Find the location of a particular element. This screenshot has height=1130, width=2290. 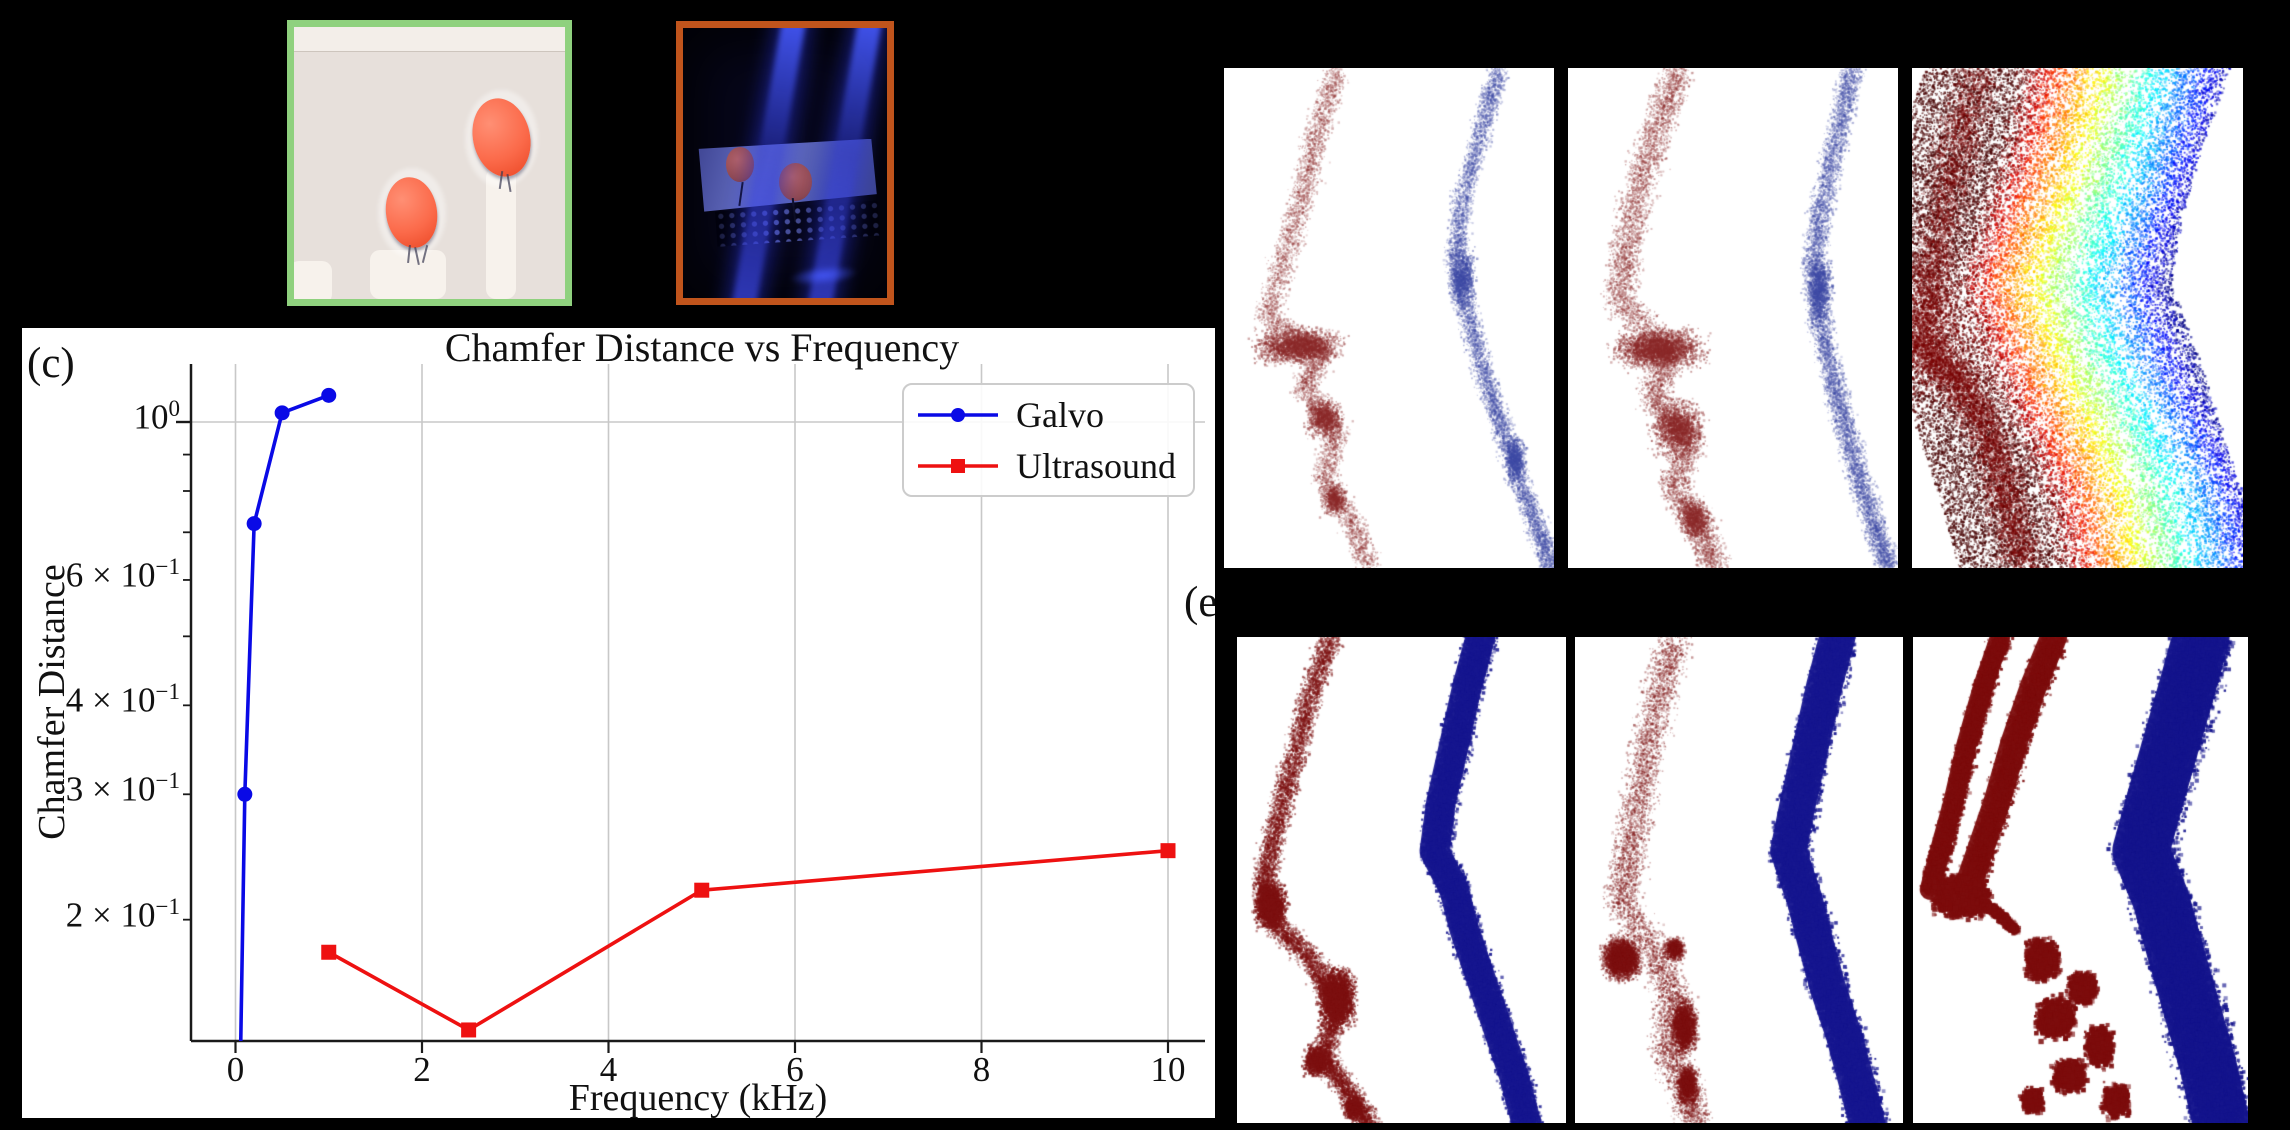

y-tick-label: 100 is located at coordinates (157, 416).